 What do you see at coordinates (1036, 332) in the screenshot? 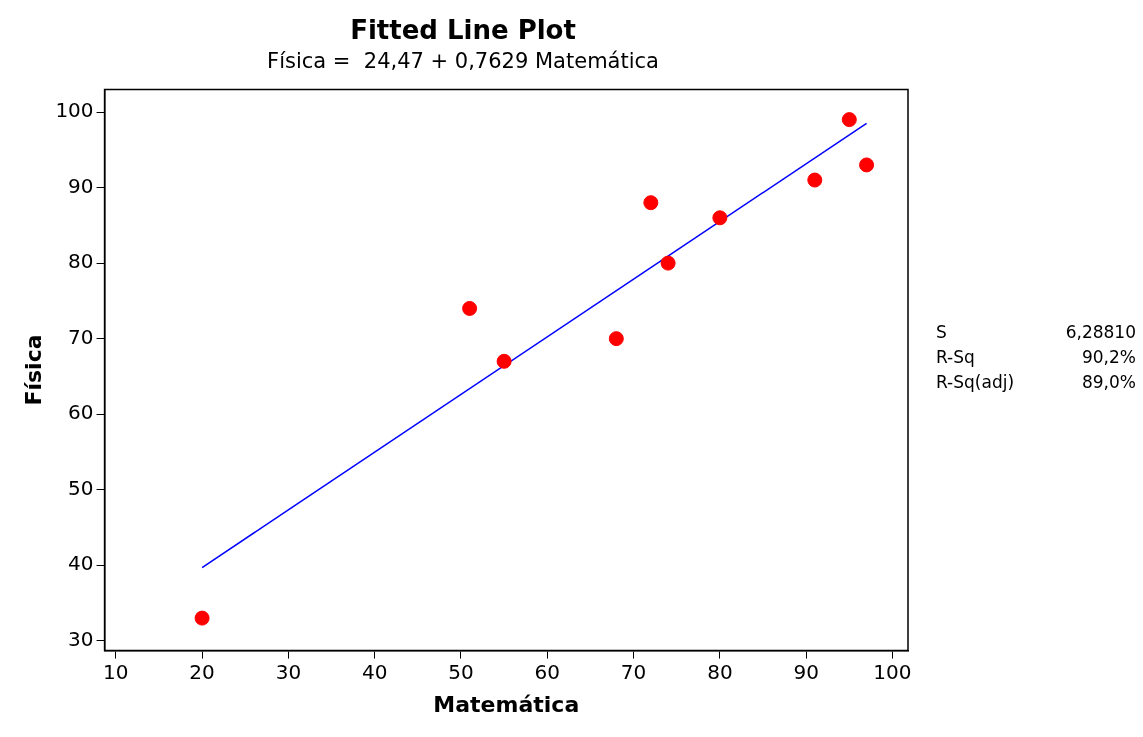
I see `text: S 6,28810` at bounding box center [1036, 332].